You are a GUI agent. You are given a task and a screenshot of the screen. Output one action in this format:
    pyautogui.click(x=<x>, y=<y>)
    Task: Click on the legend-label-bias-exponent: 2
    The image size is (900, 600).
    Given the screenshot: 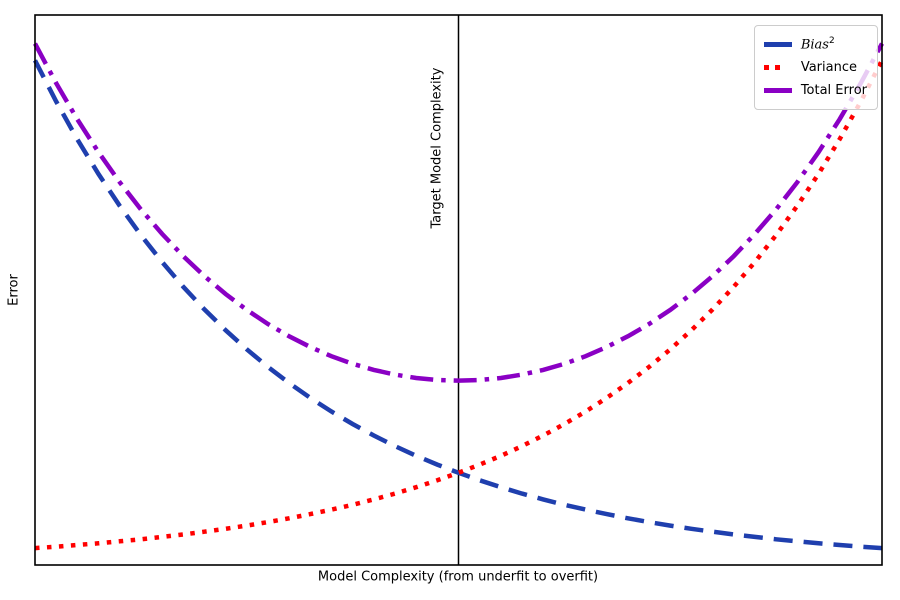 What is the action you would take?
    pyautogui.click(x=831, y=41)
    